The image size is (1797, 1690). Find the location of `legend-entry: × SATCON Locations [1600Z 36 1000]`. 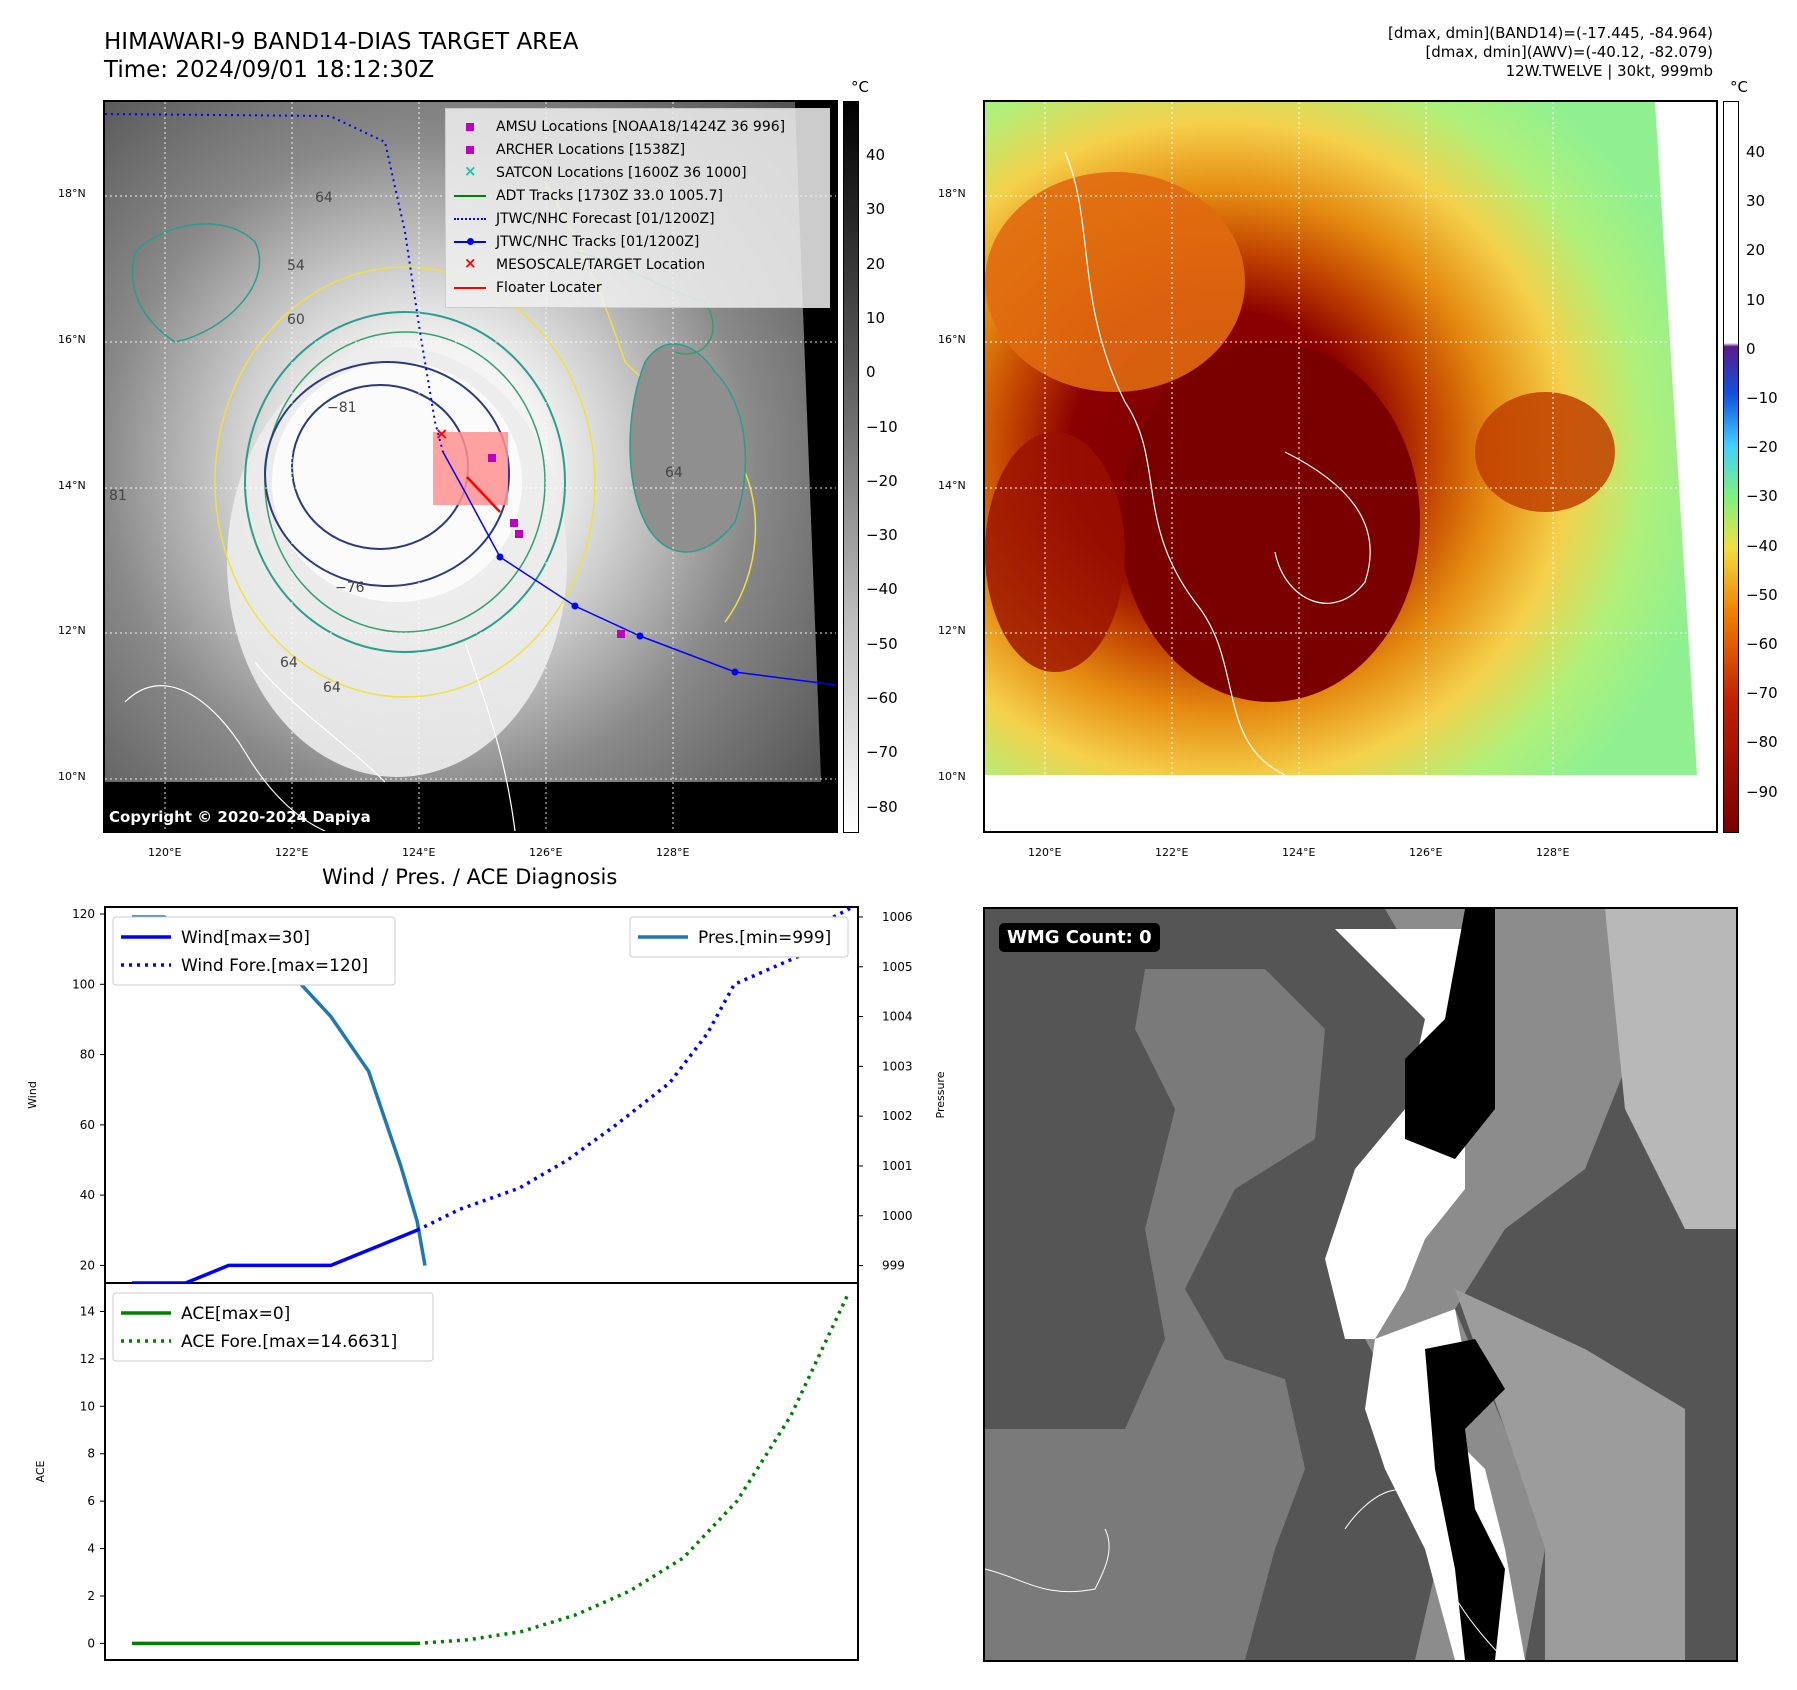

legend-entry: × SATCON Locations [1600Z 36 1000] is located at coordinates (637, 172).